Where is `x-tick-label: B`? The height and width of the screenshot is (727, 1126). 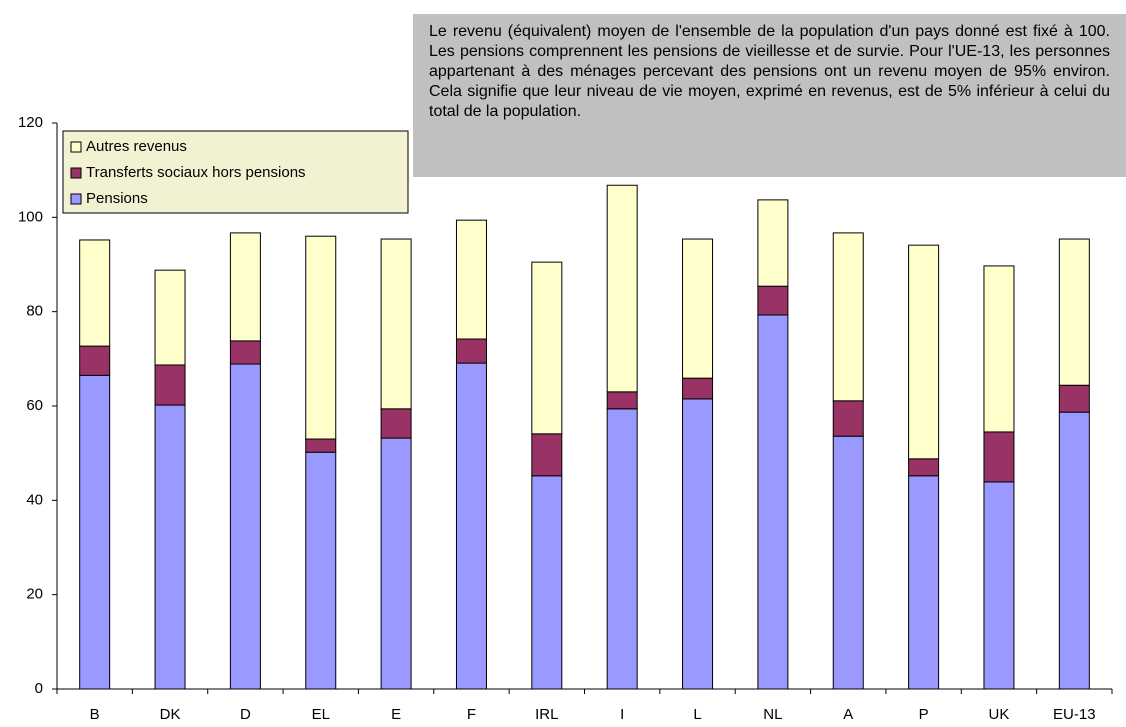 x-tick-label: B is located at coordinates (95, 714).